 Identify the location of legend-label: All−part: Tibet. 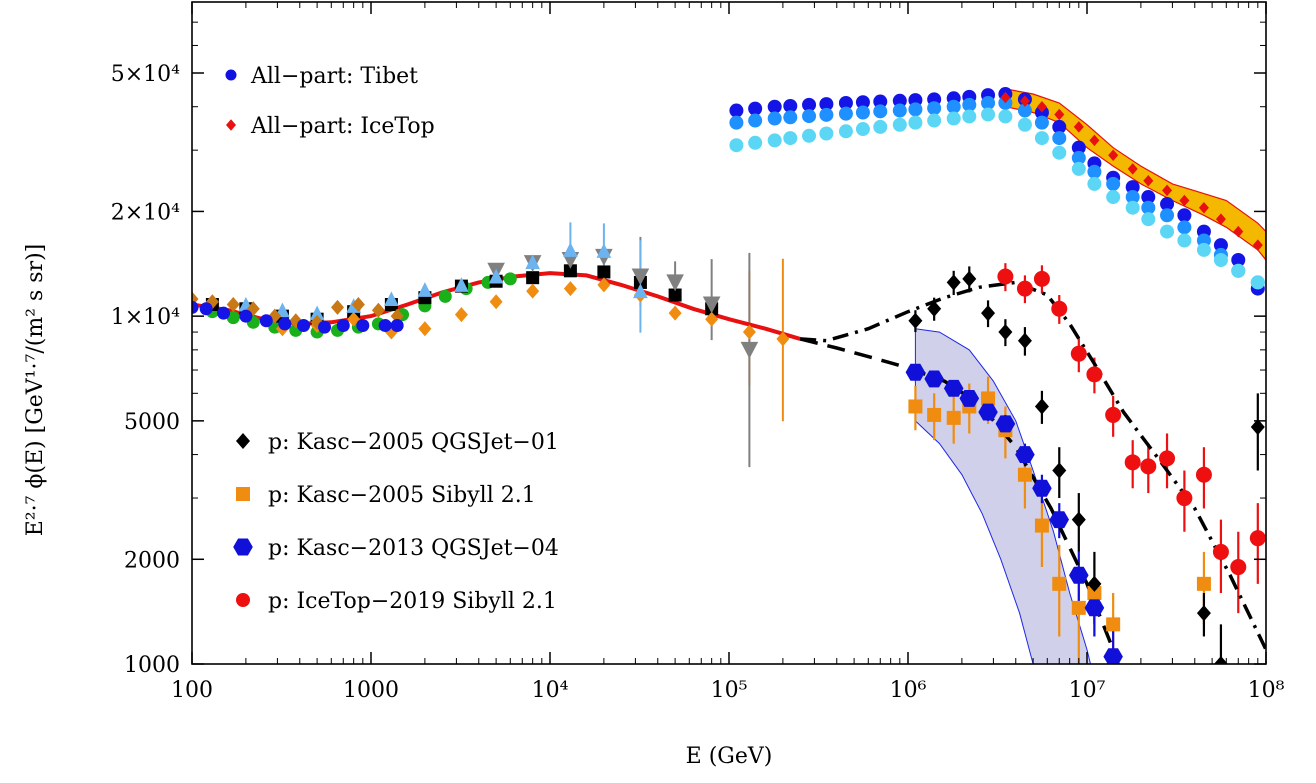
(334, 76).